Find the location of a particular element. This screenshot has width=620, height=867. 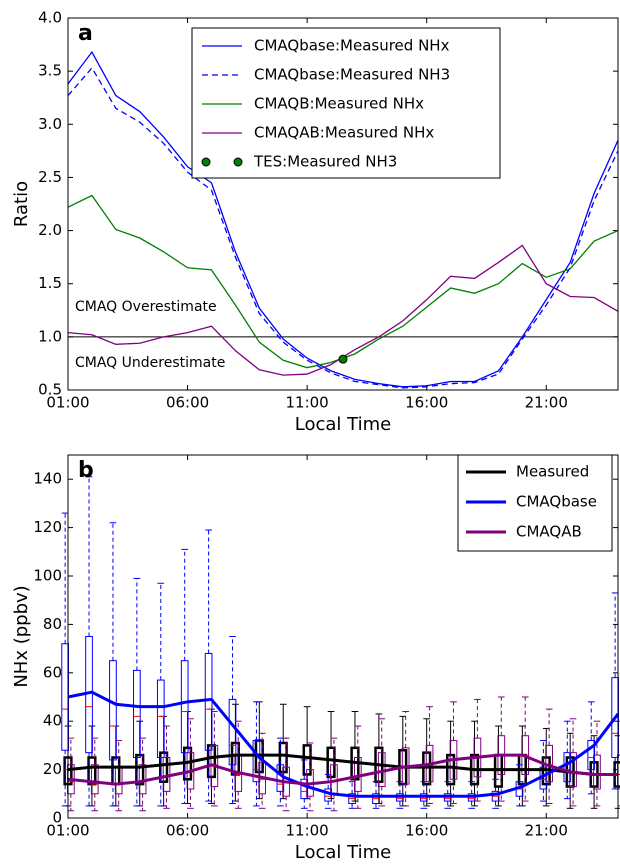

legend-label: CMAQB:Measured NHx is located at coordinates (339, 104).